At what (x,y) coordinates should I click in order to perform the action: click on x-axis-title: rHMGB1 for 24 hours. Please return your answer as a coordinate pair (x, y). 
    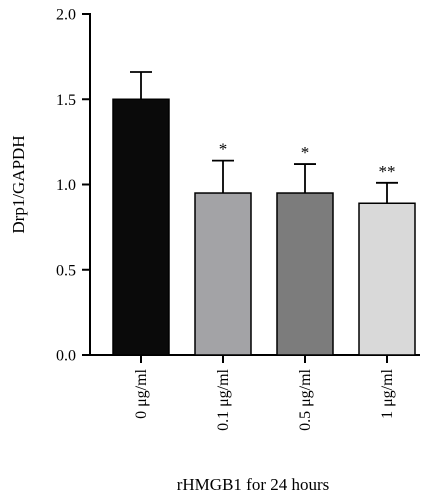
    Looking at the image, I should click on (253, 484).